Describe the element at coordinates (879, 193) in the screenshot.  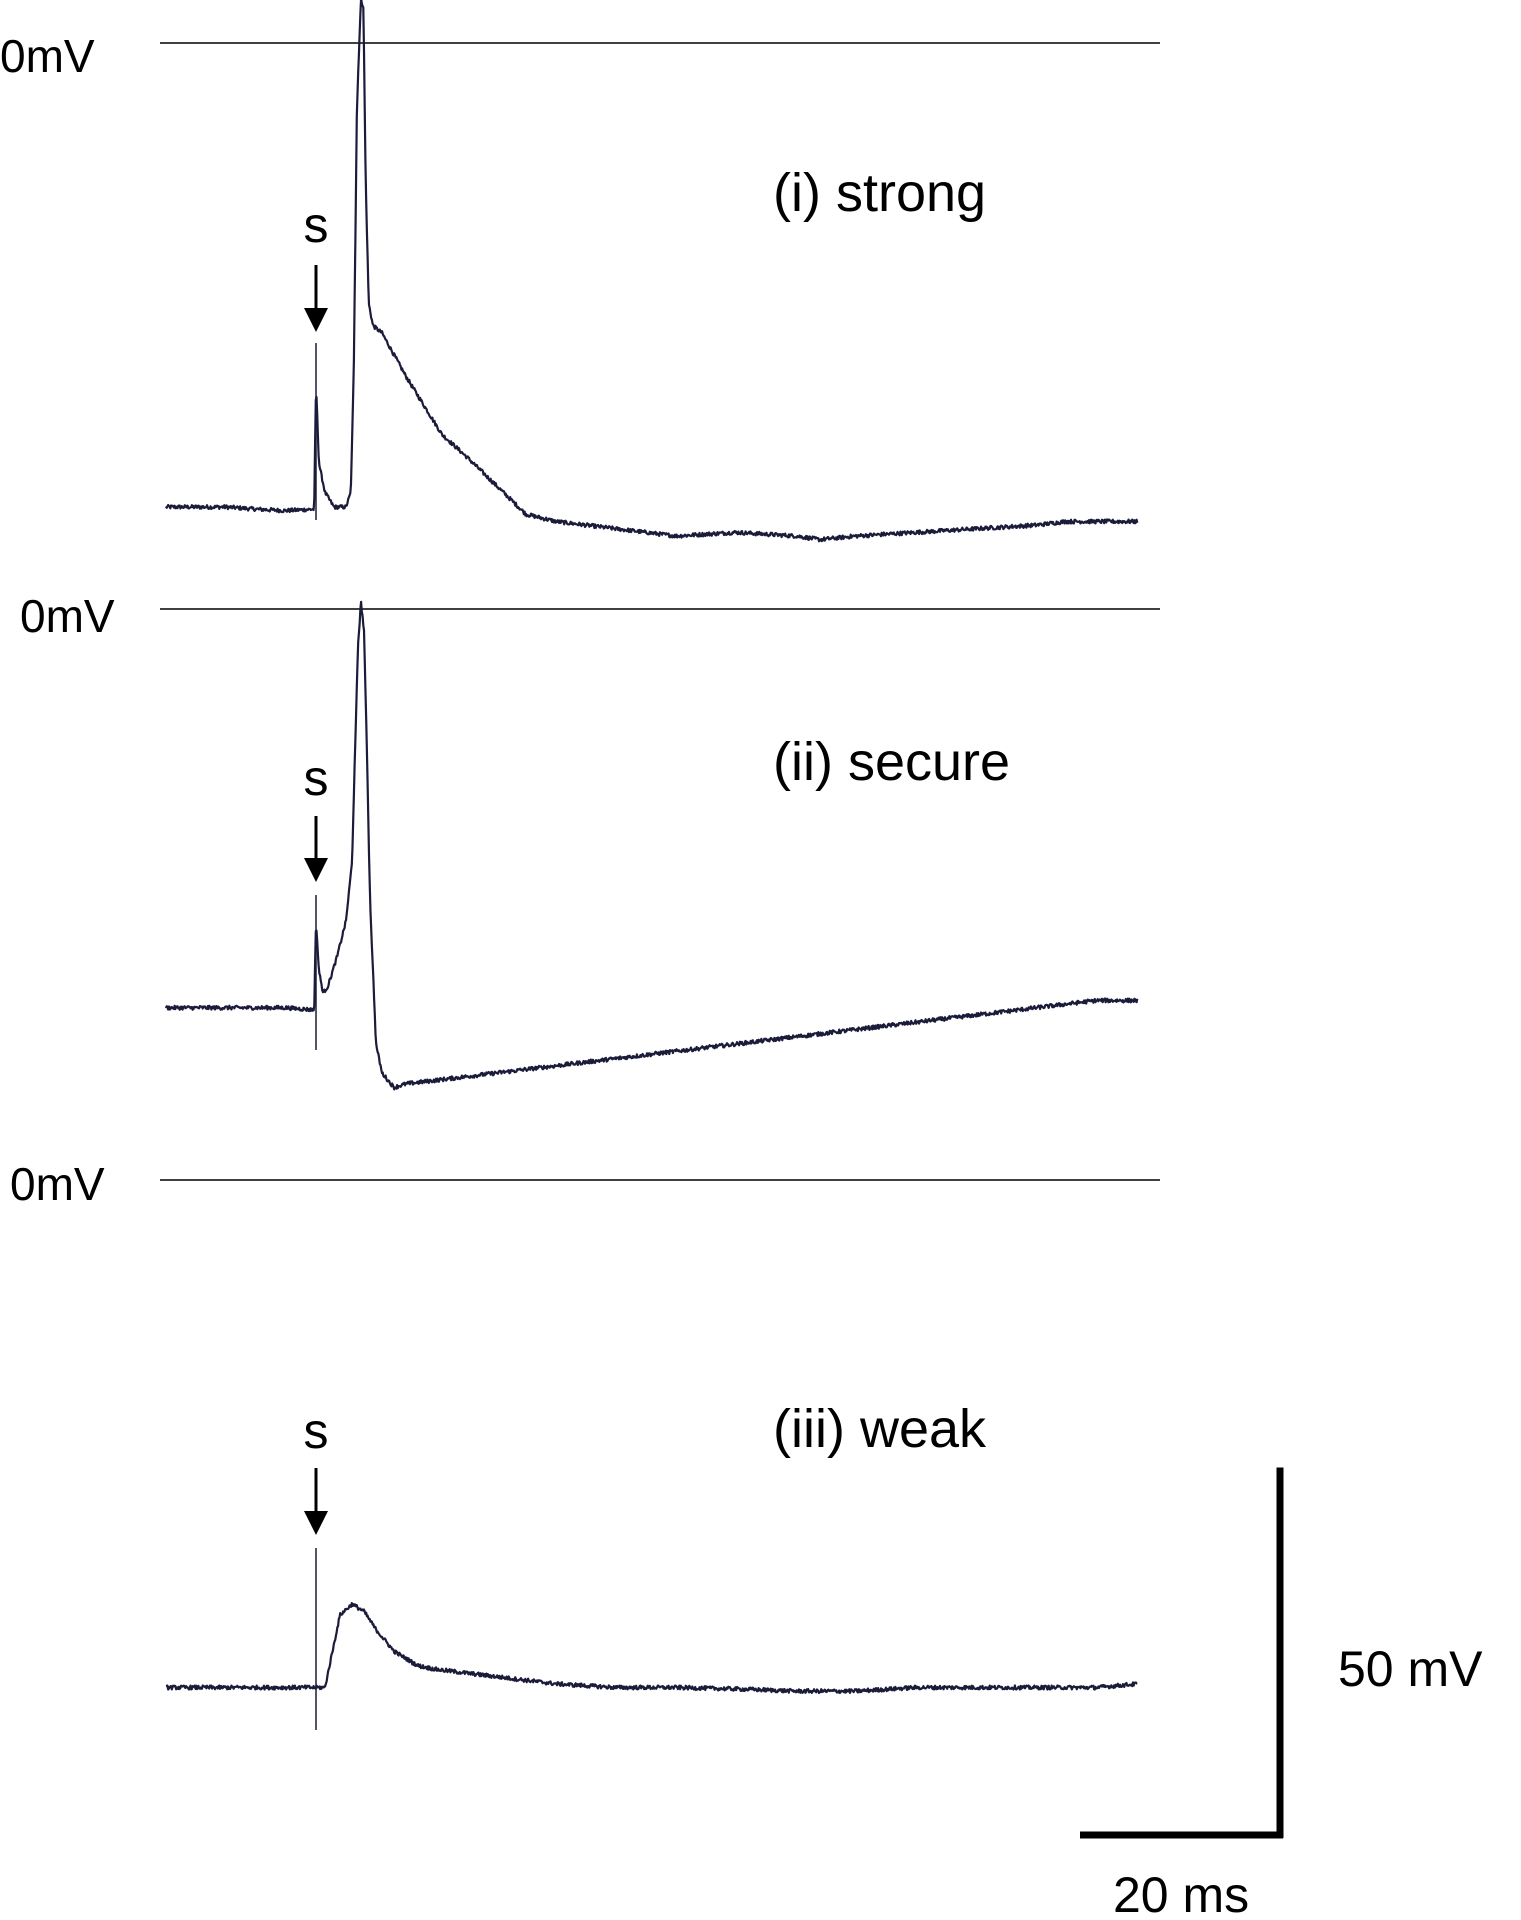
I see `condition-label: (i) strong` at that location.